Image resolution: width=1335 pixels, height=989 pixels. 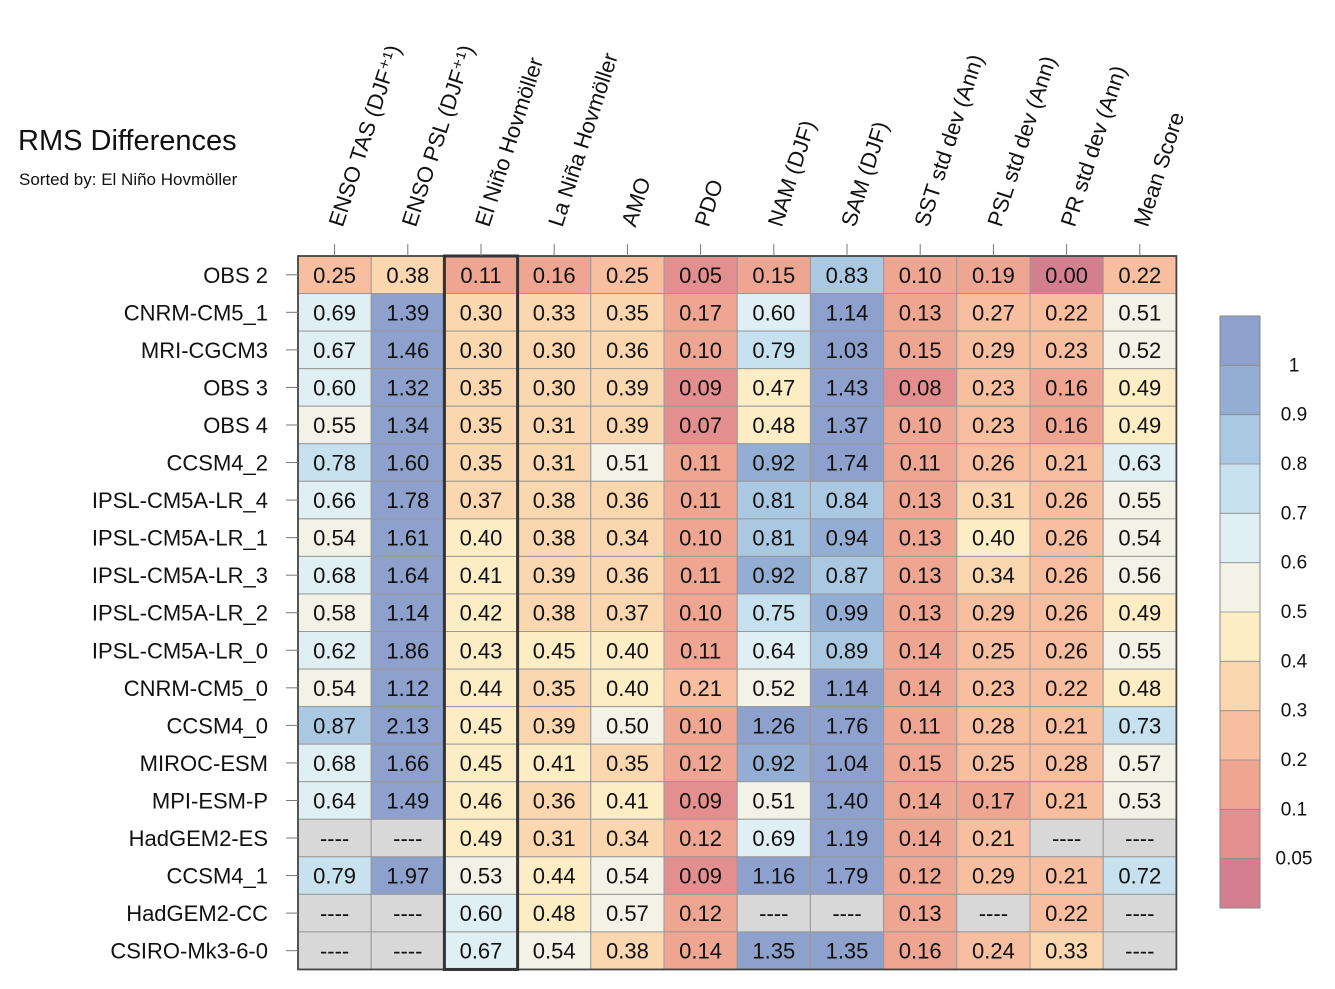 What do you see at coordinates (407, 650) in the screenshot?
I see `cell-value: 1.86` at bounding box center [407, 650].